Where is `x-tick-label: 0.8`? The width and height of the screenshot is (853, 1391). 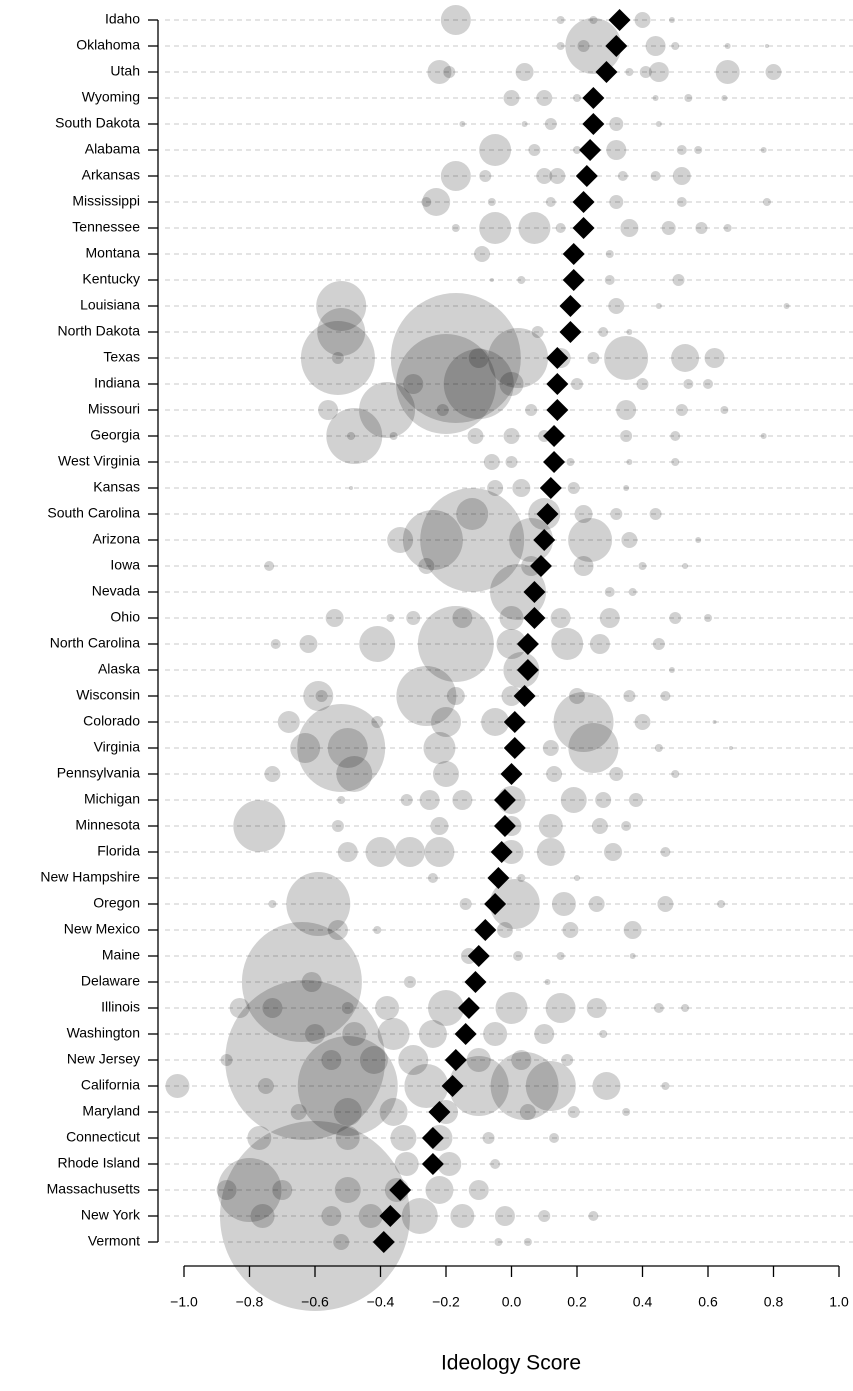 x-tick-label: 0.8 is located at coordinates (774, 1302).